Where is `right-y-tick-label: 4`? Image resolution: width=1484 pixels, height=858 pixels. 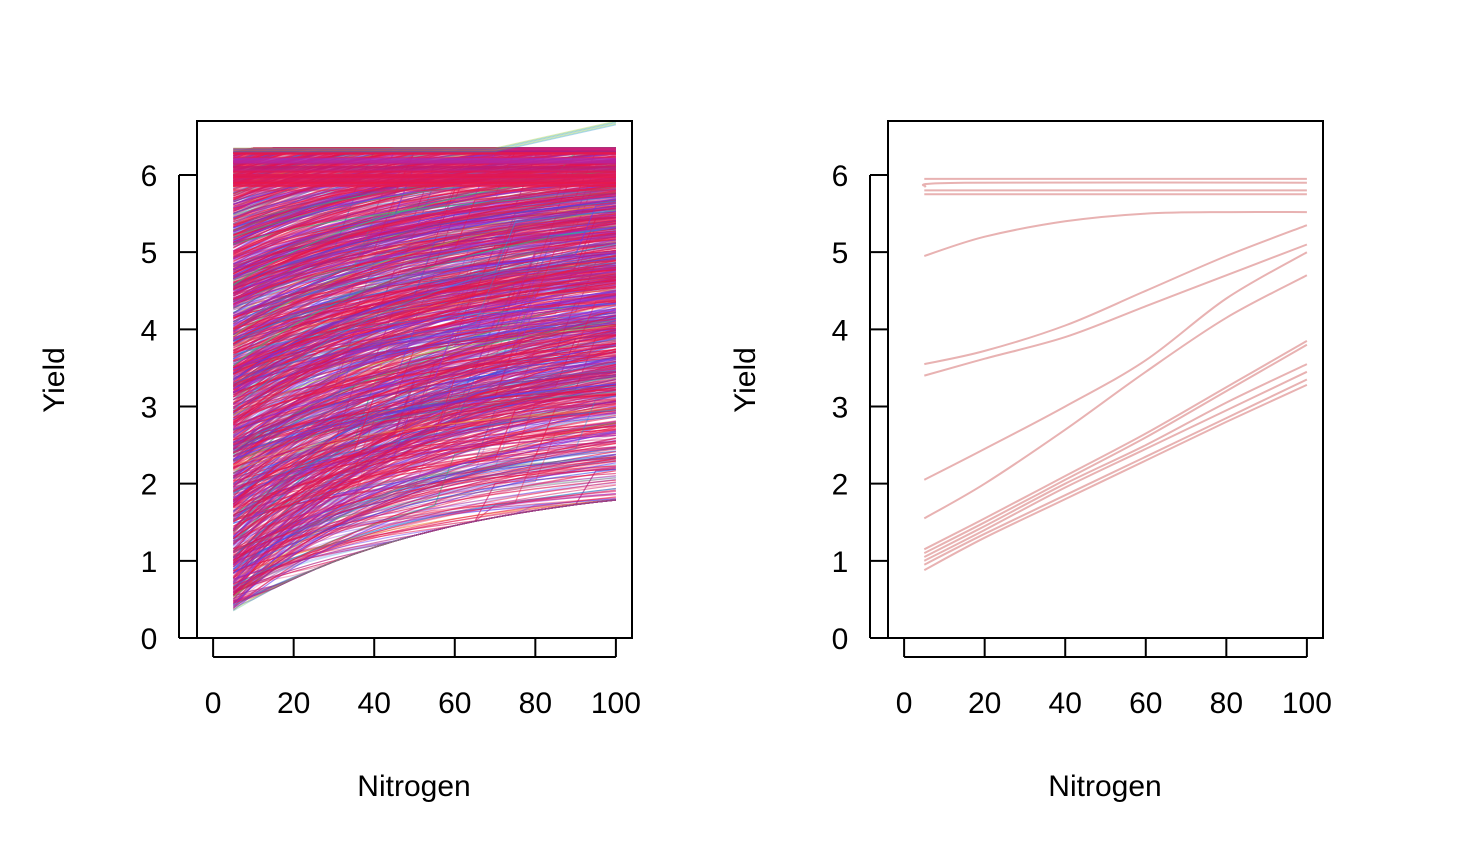
right-y-tick-label: 4 is located at coordinates (840, 330).